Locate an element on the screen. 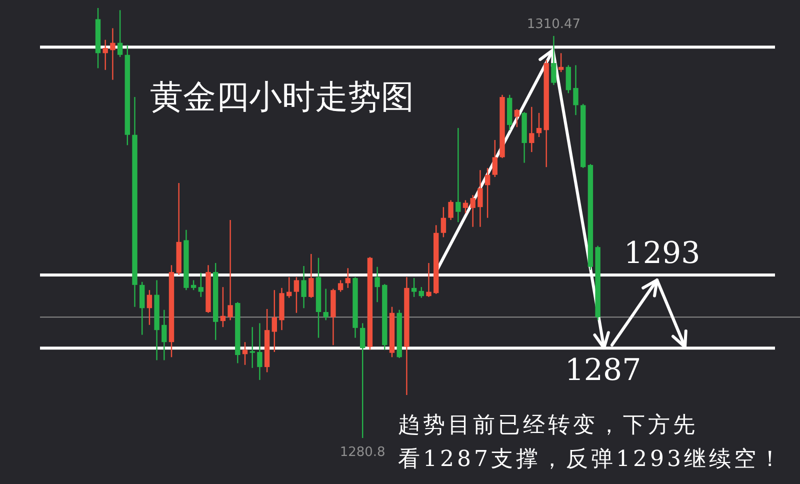 The width and height of the screenshot is (800, 484). annotation: 1287 is located at coordinates (603, 370).